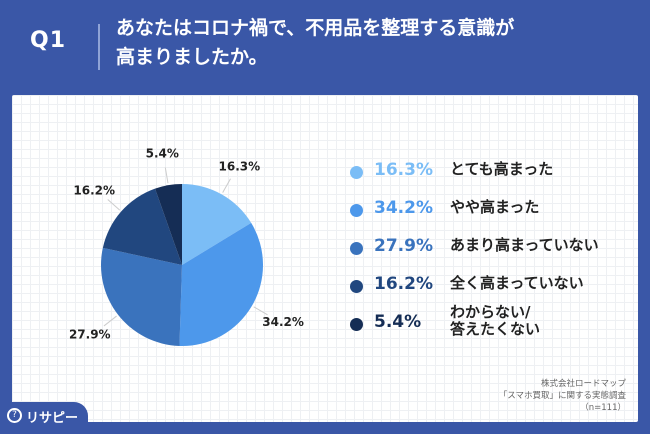 The height and width of the screenshot is (434, 650). I want to click on survey-source: 株式会社ロードマップ 「スマホ買取」に関する実態調査 （n=111）, so click(496, 396).